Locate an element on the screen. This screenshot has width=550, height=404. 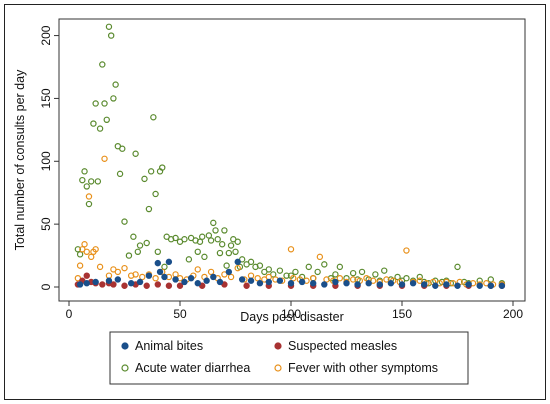
x-tick-label: 150 is located at coordinates (402, 314).